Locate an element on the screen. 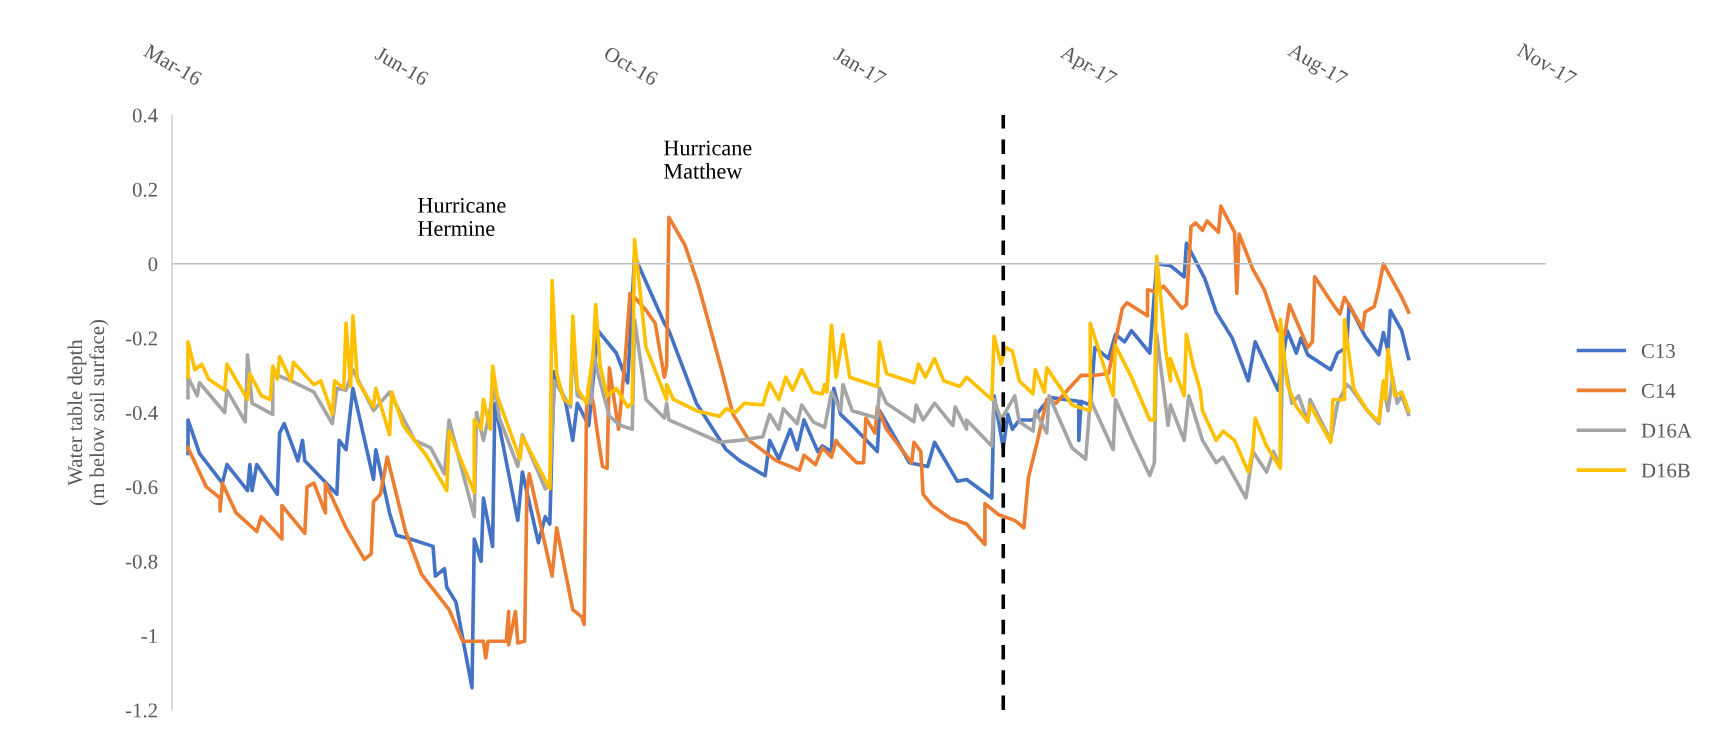 This screenshot has height=744, width=1732. legend-label: C13 is located at coordinates (1658, 351).